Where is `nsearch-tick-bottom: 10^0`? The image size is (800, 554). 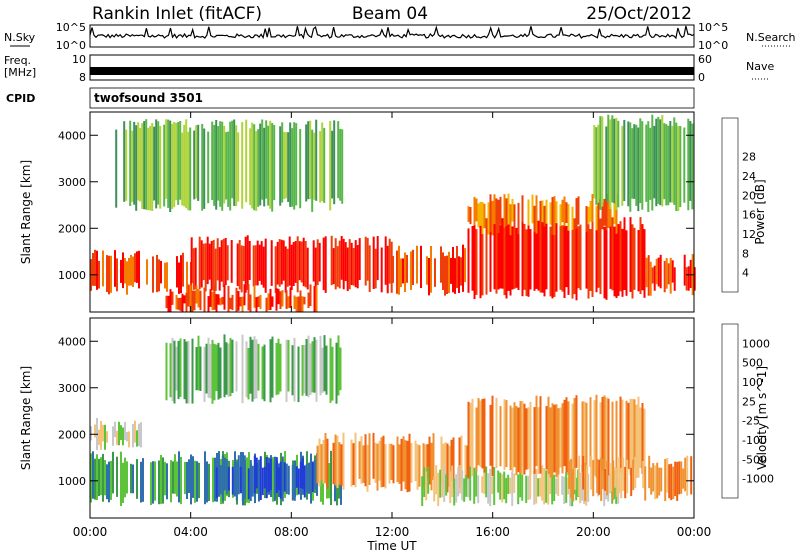 nsearch-tick-bottom: 10^0 is located at coordinates (713, 45).